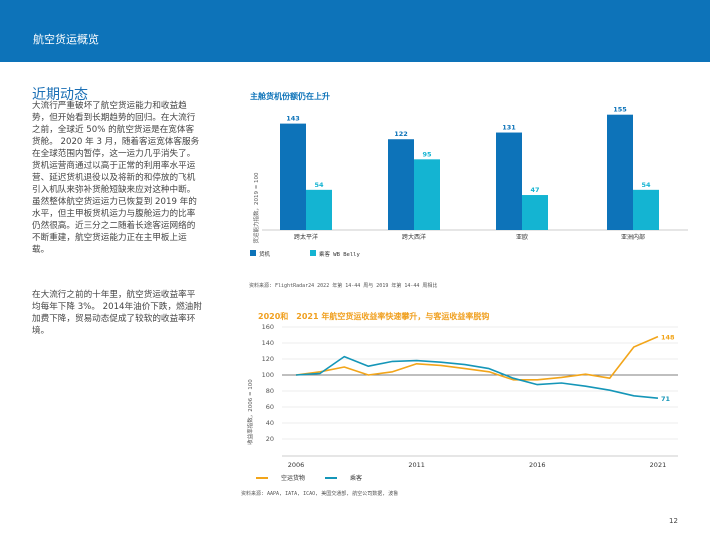 Image resolution: width=710 pixels, height=548 pixels. Describe the element at coordinates (270, 439) in the screenshot. I see `line-y-tick-label: 20` at that location.